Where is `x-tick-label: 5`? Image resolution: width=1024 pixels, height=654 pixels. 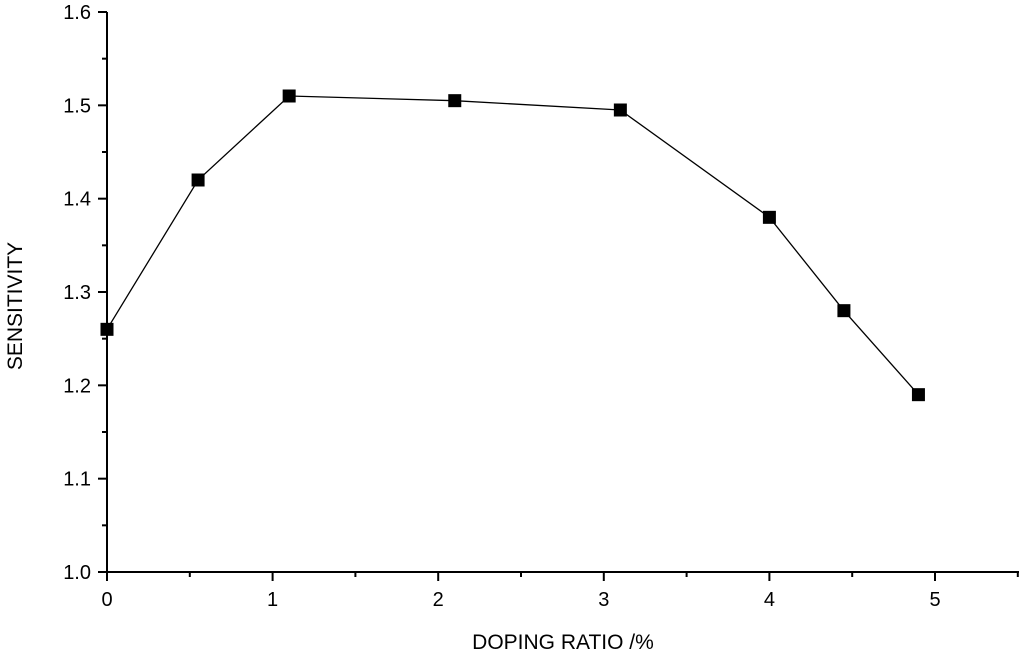 x-tick-label: 5 is located at coordinates (934, 600).